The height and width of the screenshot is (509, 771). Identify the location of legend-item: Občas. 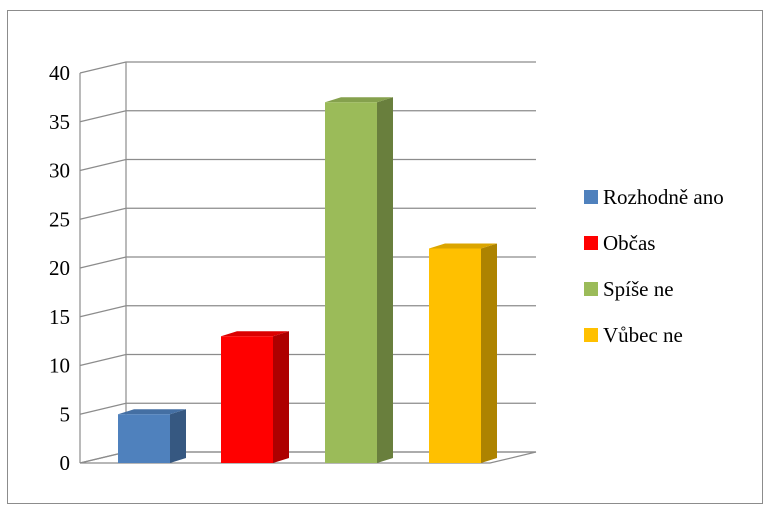
(619, 243).